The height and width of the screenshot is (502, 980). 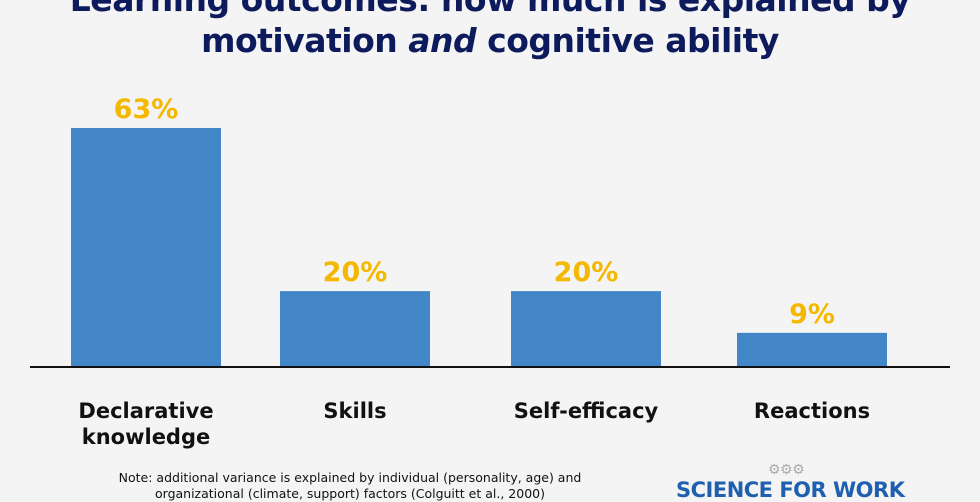 I want to click on title-text: cognitive ability, so click(x=627, y=40).